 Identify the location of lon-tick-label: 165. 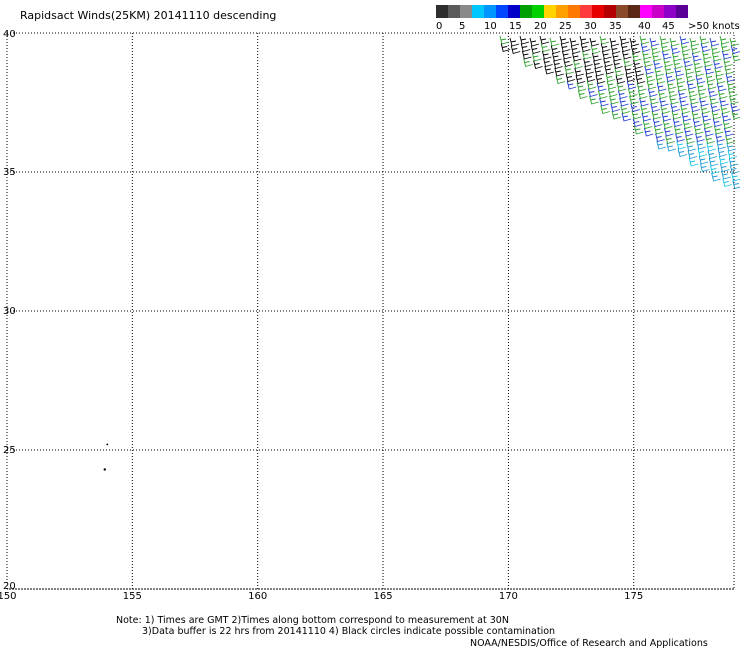
(382, 596).